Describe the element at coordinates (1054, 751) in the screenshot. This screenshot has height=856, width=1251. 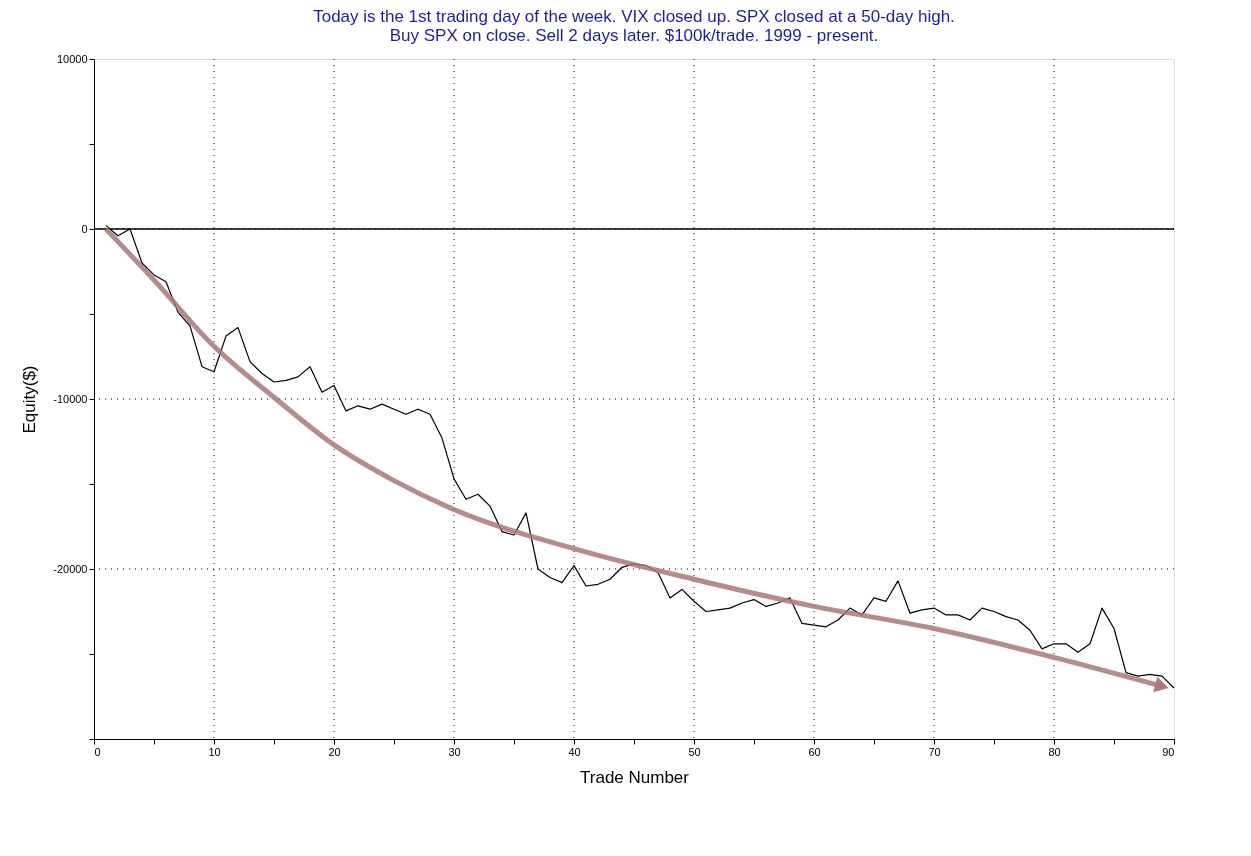
I see `x-tick-label: 80` at that location.